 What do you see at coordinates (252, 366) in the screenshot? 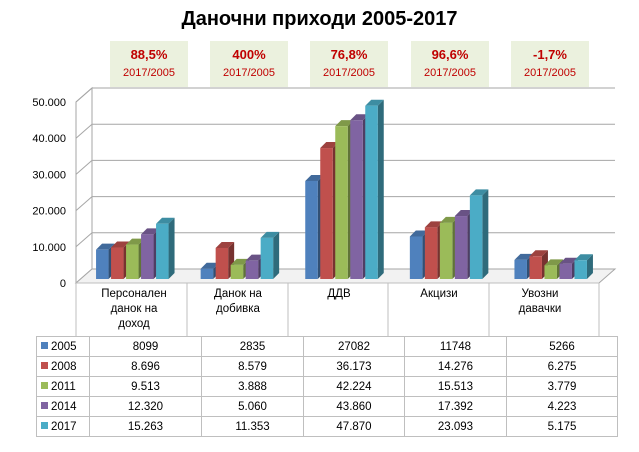
I see `data-label: 8.579` at bounding box center [252, 366].